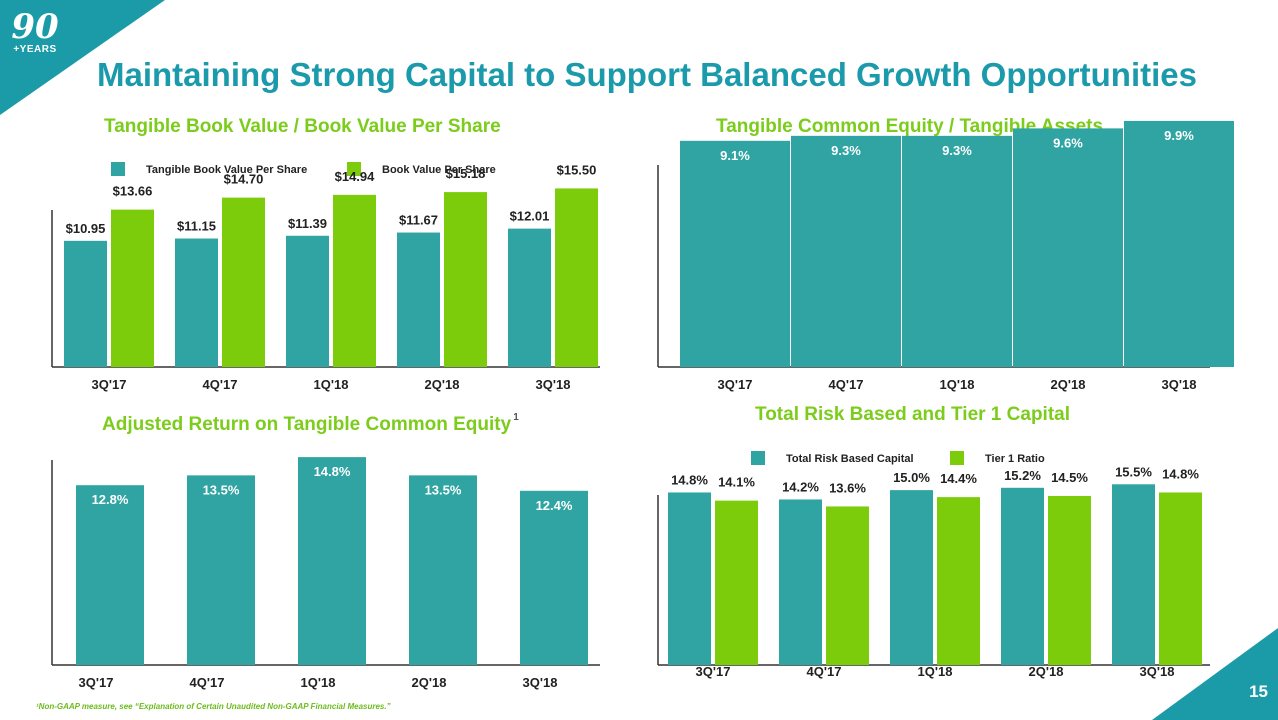 The height and width of the screenshot is (720, 1278). What do you see at coordinates (736, 482) in the screenshot?
I see `data-label: 14.1%` at bounding box center [736, 482].